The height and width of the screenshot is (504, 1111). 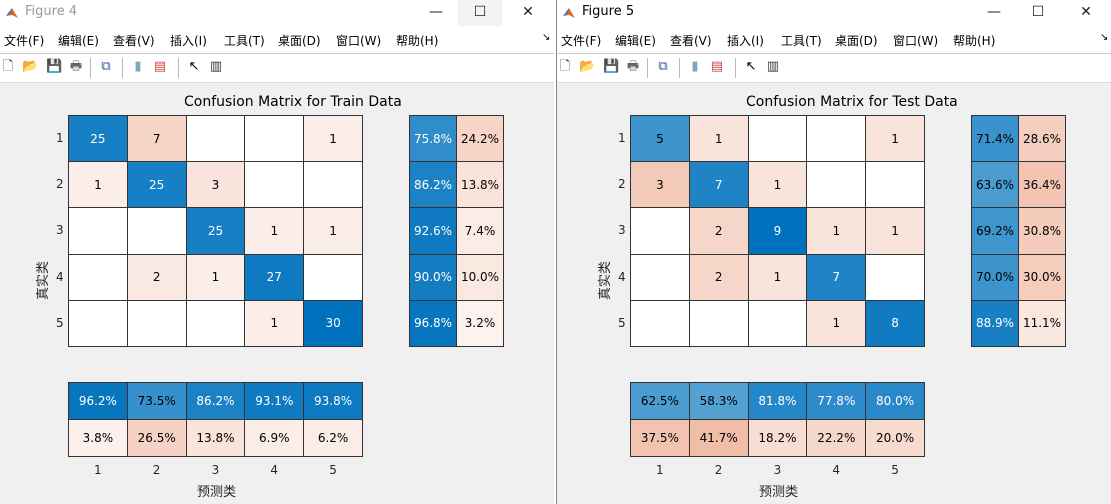 What do you see at coordinates (433, 139) in the screenshot?
I see `row-summary-cell: 75.8%` at bounding box center [433, 139].